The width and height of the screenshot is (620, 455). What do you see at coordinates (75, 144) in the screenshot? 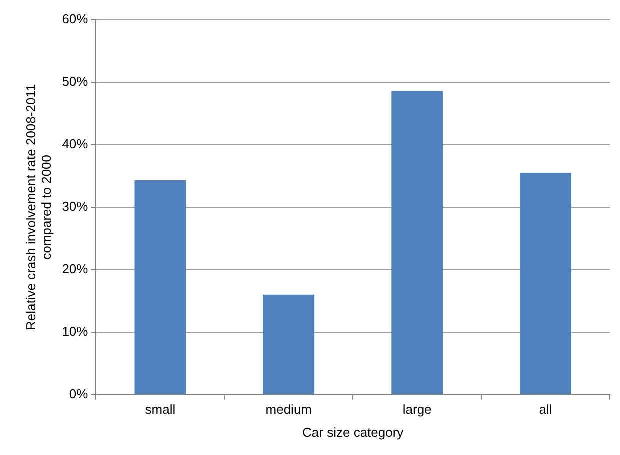
I see `y-tick-label: 40%` at bounding box center [75, 144].